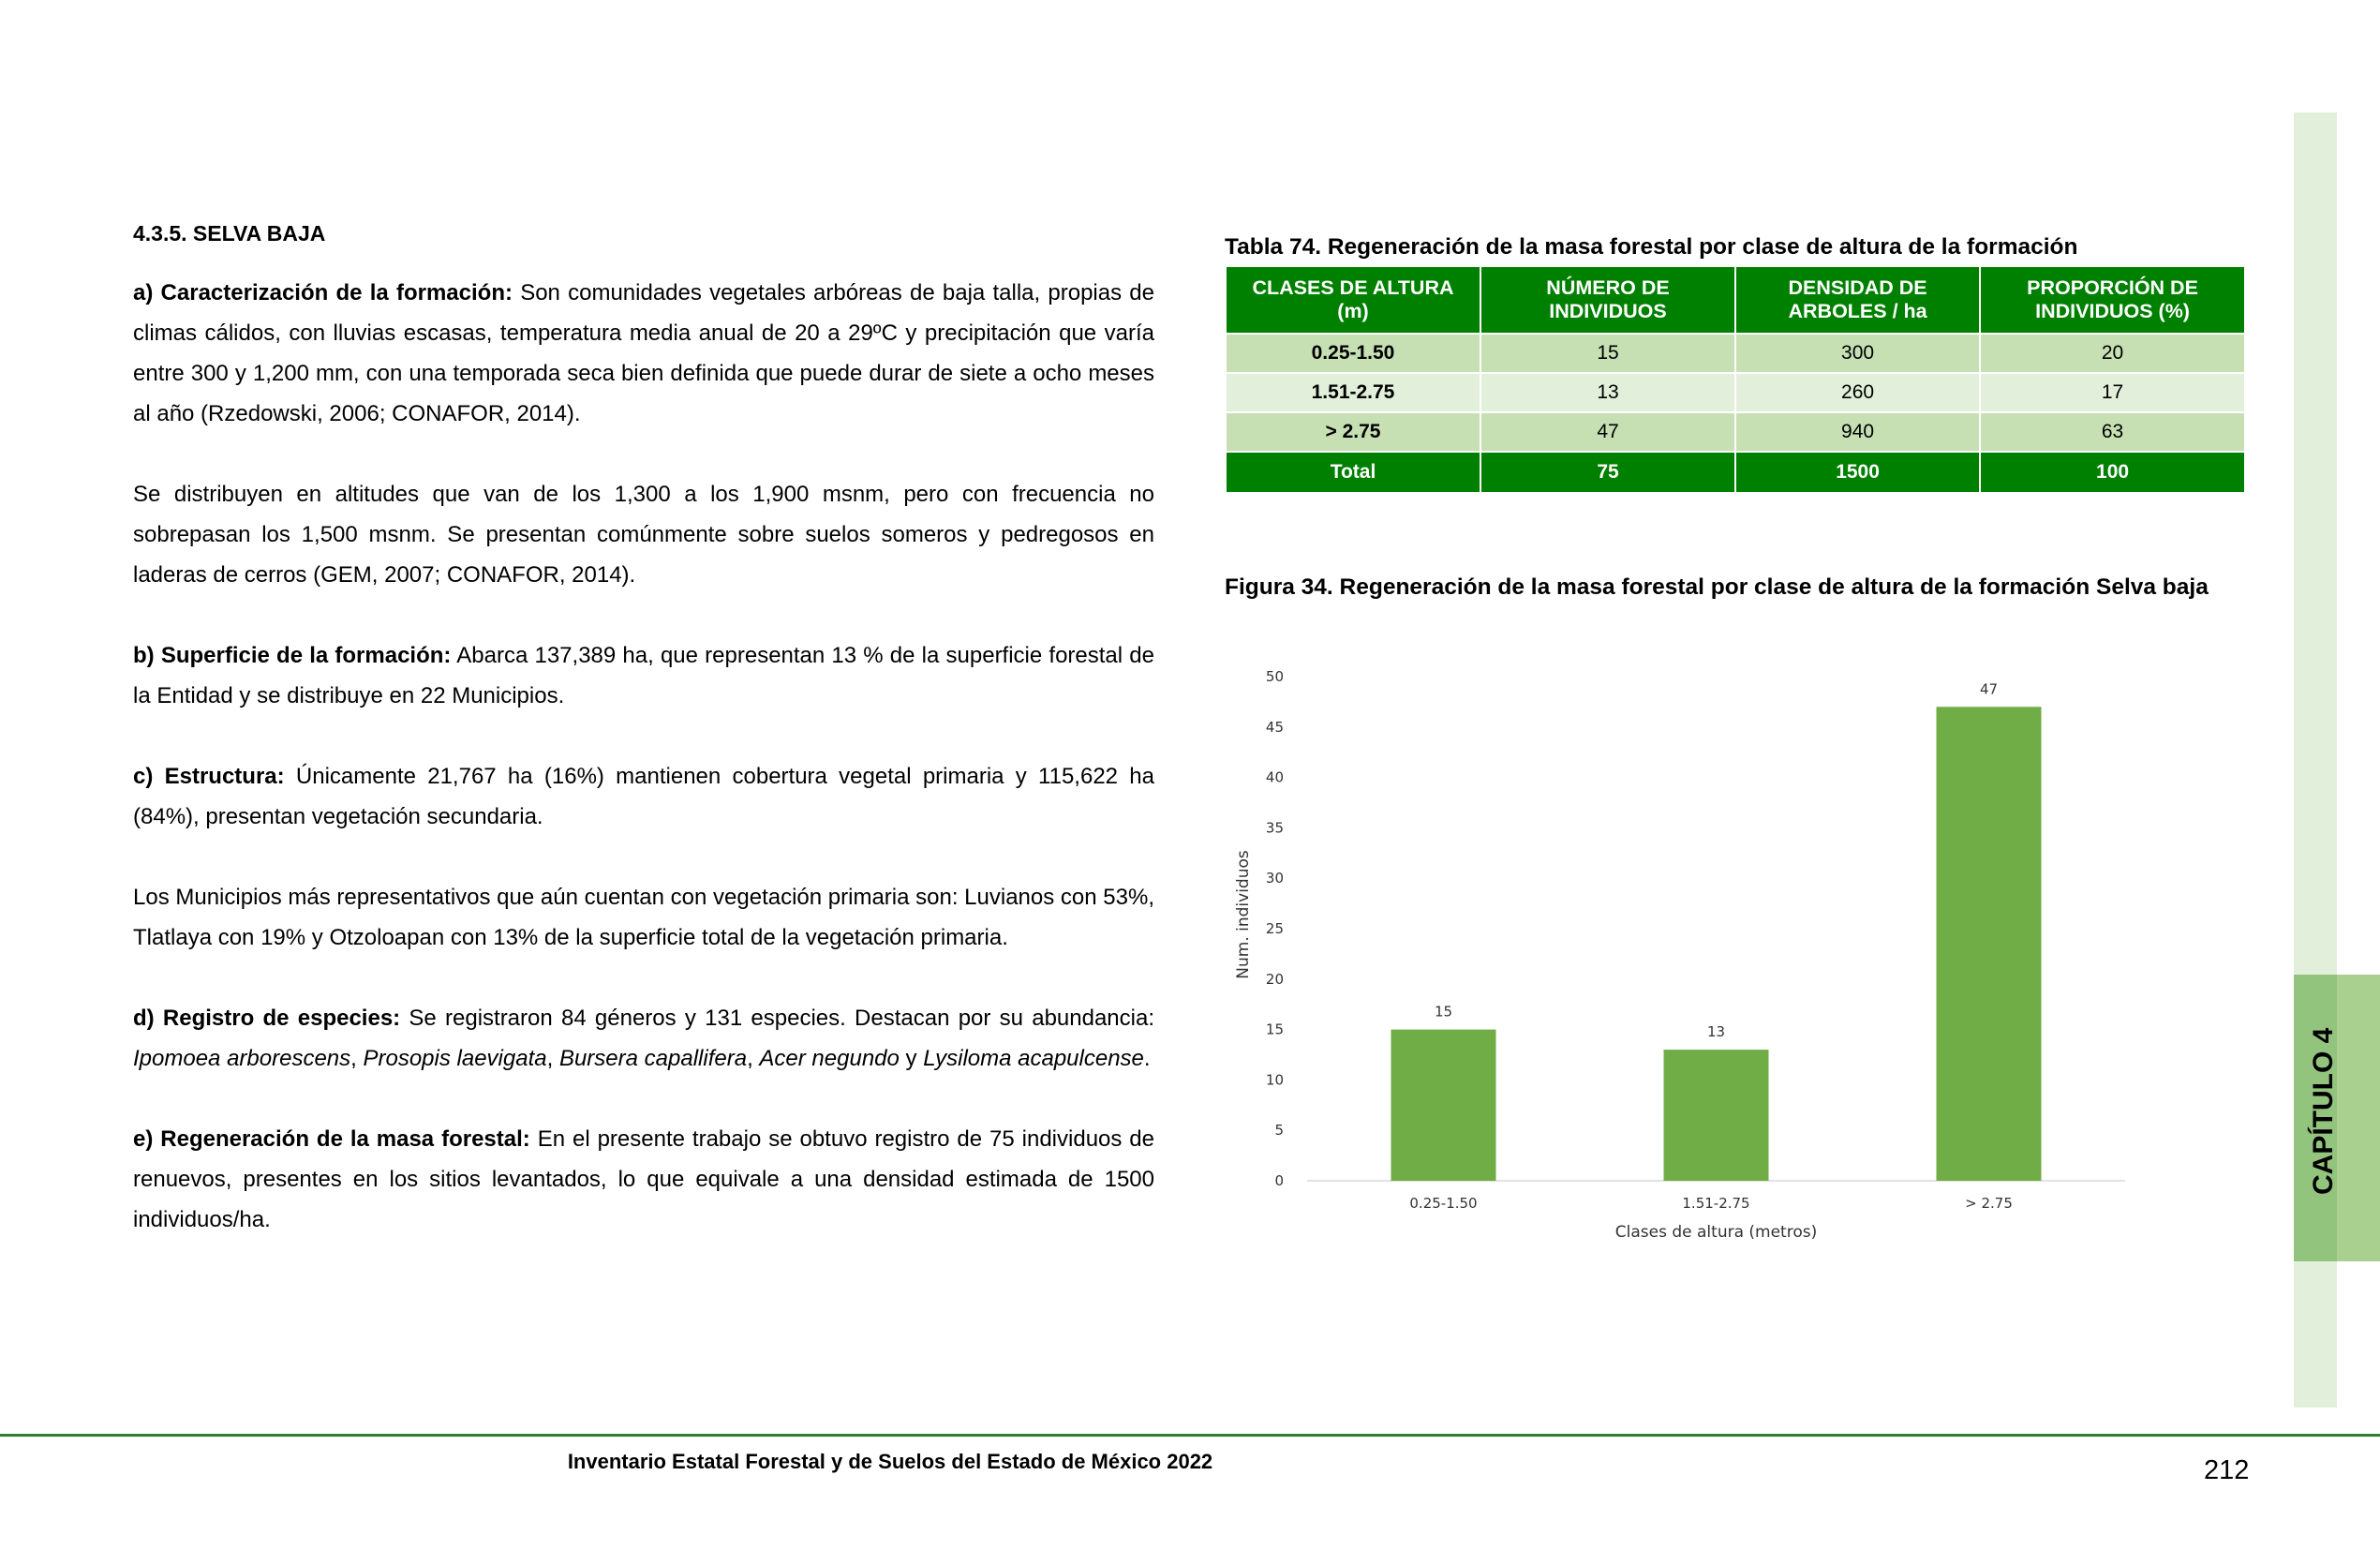 The width and height of the screenshot is (2380, 1550). Describe the element at coordinates (2112, 287) in the screenshot. I see `header-line: PROPORCIÓN DE` at that location.